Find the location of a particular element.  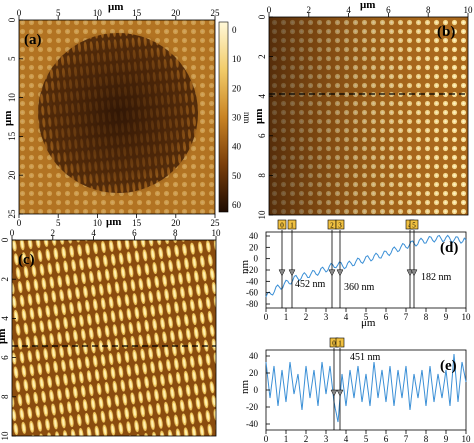

panel-a-label: (a) is located at coordinates (33, 40).